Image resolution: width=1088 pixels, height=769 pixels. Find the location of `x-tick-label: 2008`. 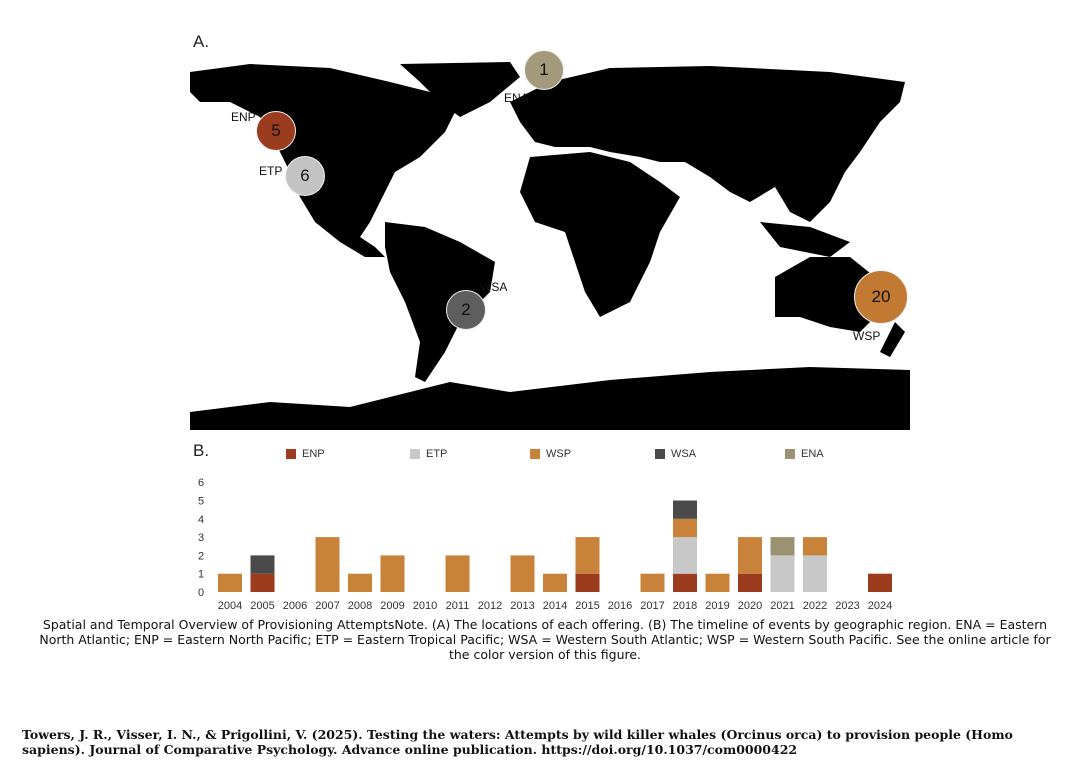

x-tick-label: 2008 is located at coordinates (360, 606).